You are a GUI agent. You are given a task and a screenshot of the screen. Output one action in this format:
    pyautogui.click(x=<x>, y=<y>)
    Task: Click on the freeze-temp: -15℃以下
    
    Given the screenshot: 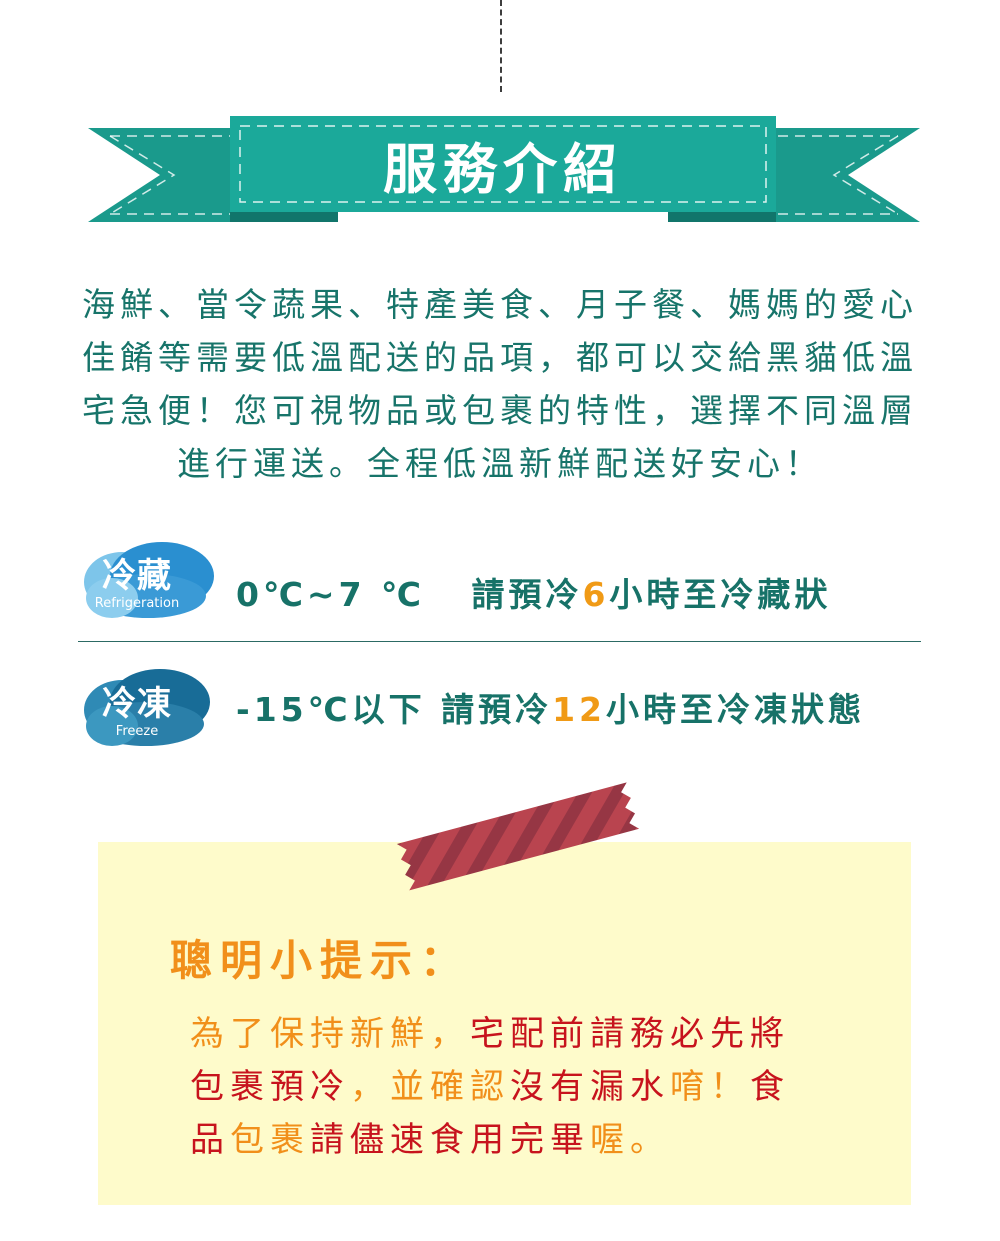 What is the action you would take?
    pyautogui.click(x=331, y=709)
    